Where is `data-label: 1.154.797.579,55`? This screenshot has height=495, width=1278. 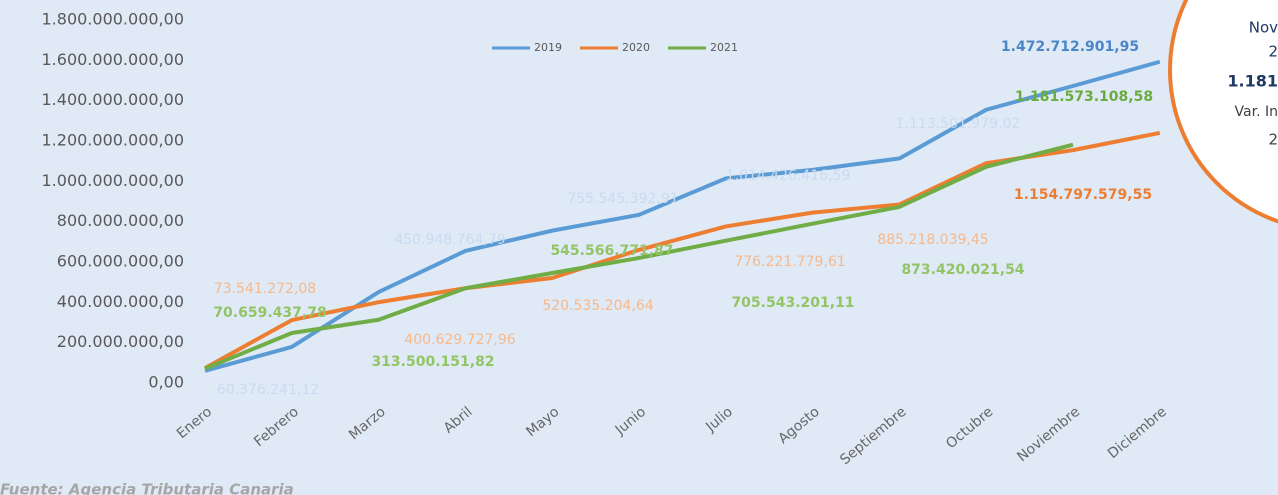
data-label: 1.154.797.579,55 is located at coordinates (1083, 195).